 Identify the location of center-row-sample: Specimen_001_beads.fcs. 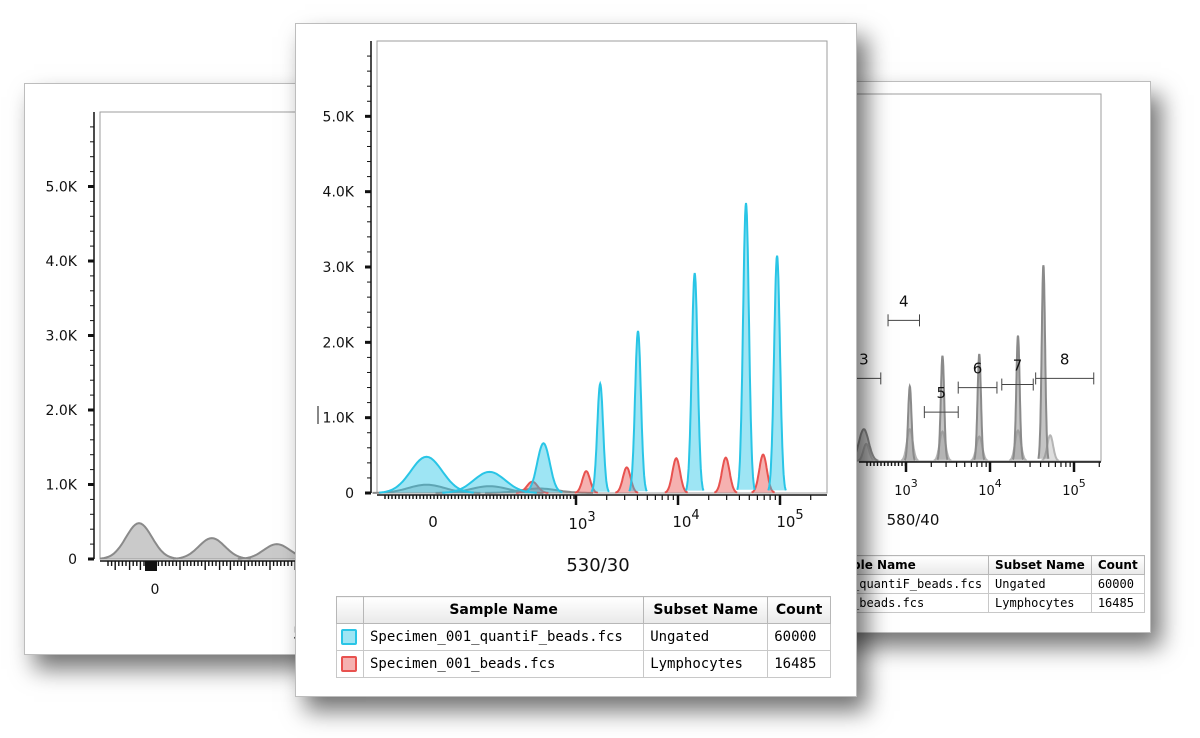
(503, 664).